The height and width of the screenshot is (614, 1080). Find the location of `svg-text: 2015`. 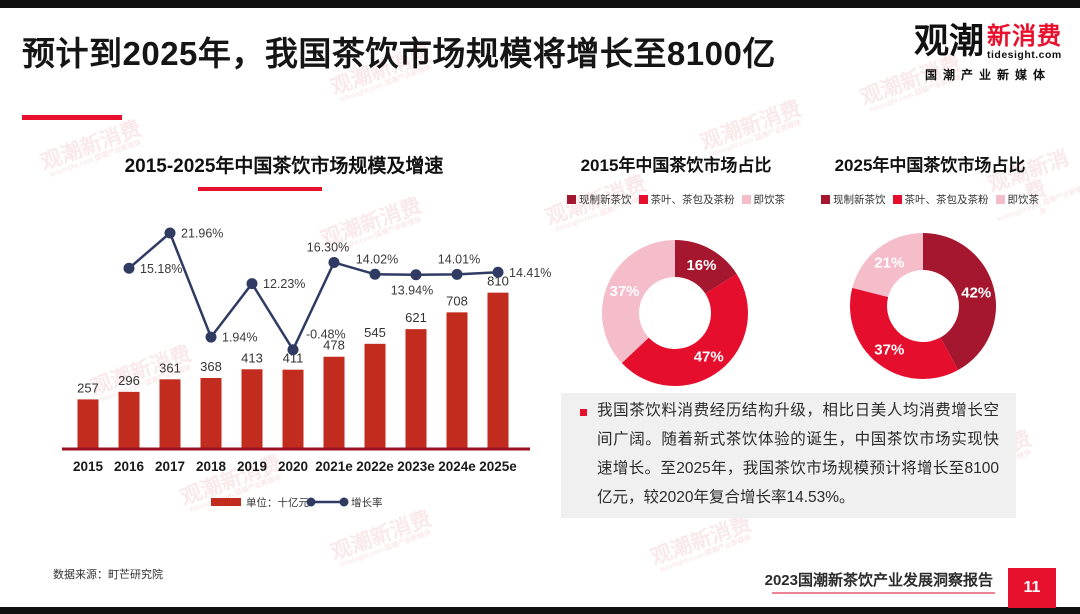

svg-text: 2015 is located at coordinates (88, 466).